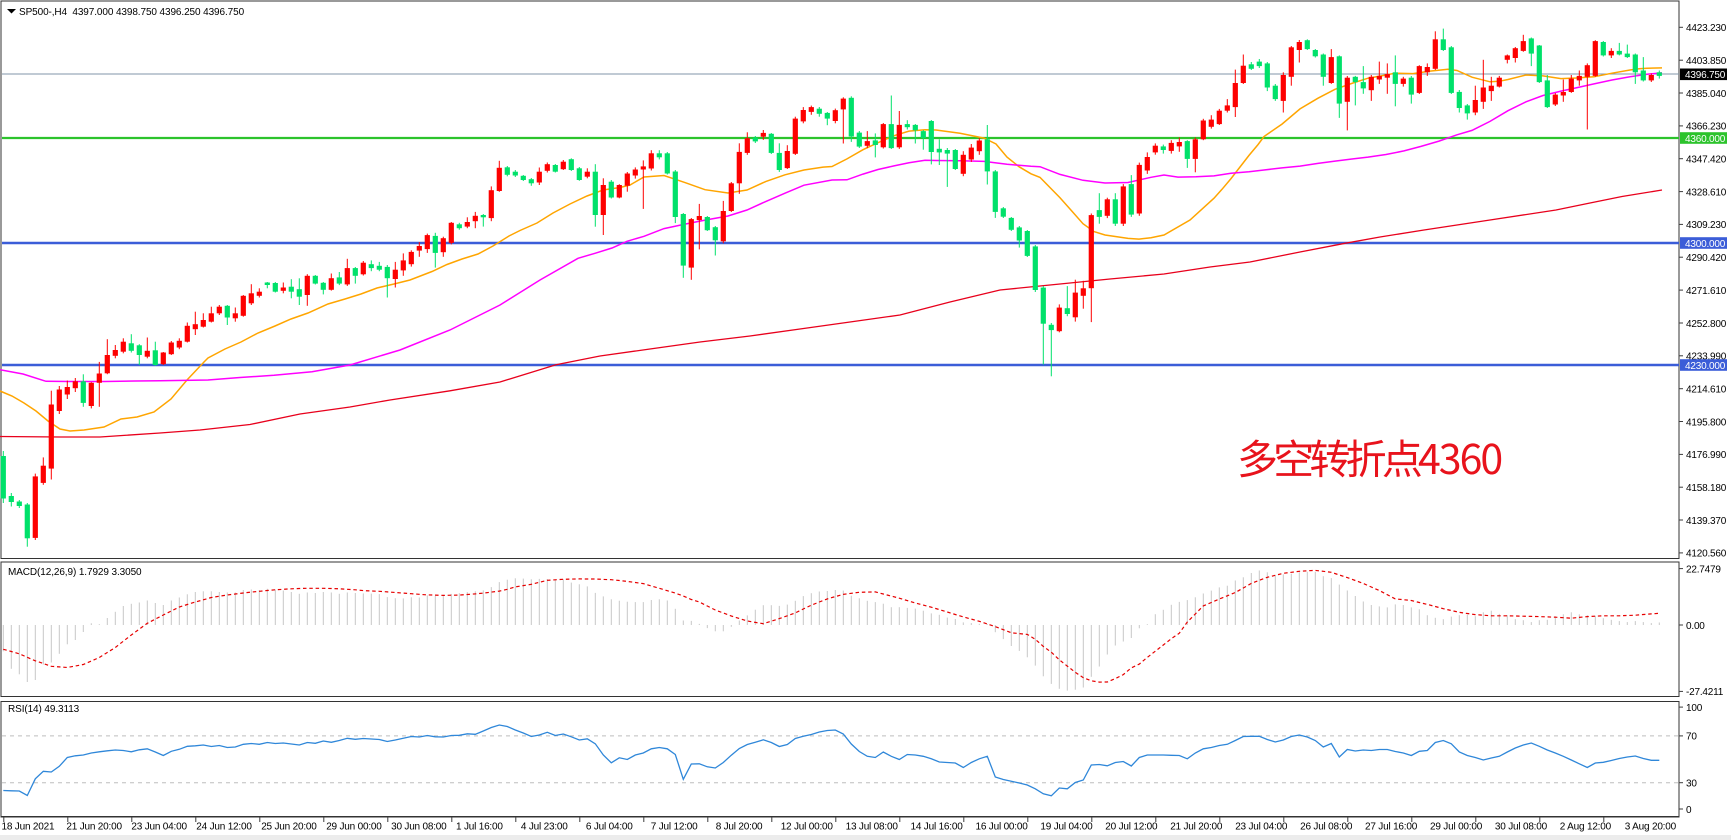 The width and height of the screenshot is (1731, 840). What do you see at coordinates (1706, 521) in the screenshot?
I see `svg-text: 4139.370` at bounding box center [1706, 521].